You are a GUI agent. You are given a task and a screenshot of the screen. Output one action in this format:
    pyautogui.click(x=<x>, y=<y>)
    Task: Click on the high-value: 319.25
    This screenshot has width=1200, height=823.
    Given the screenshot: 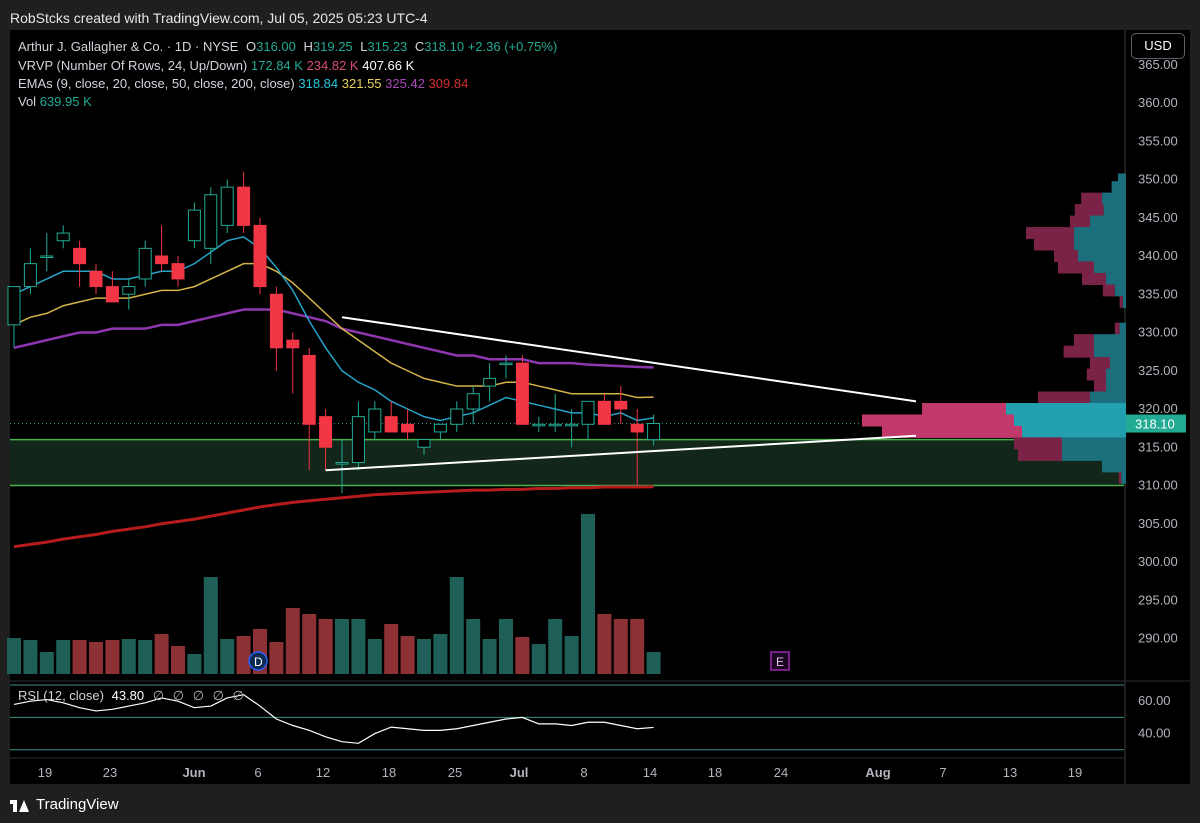 What is the action you would take?
    pyautogui.click(x=332, y=46)
    